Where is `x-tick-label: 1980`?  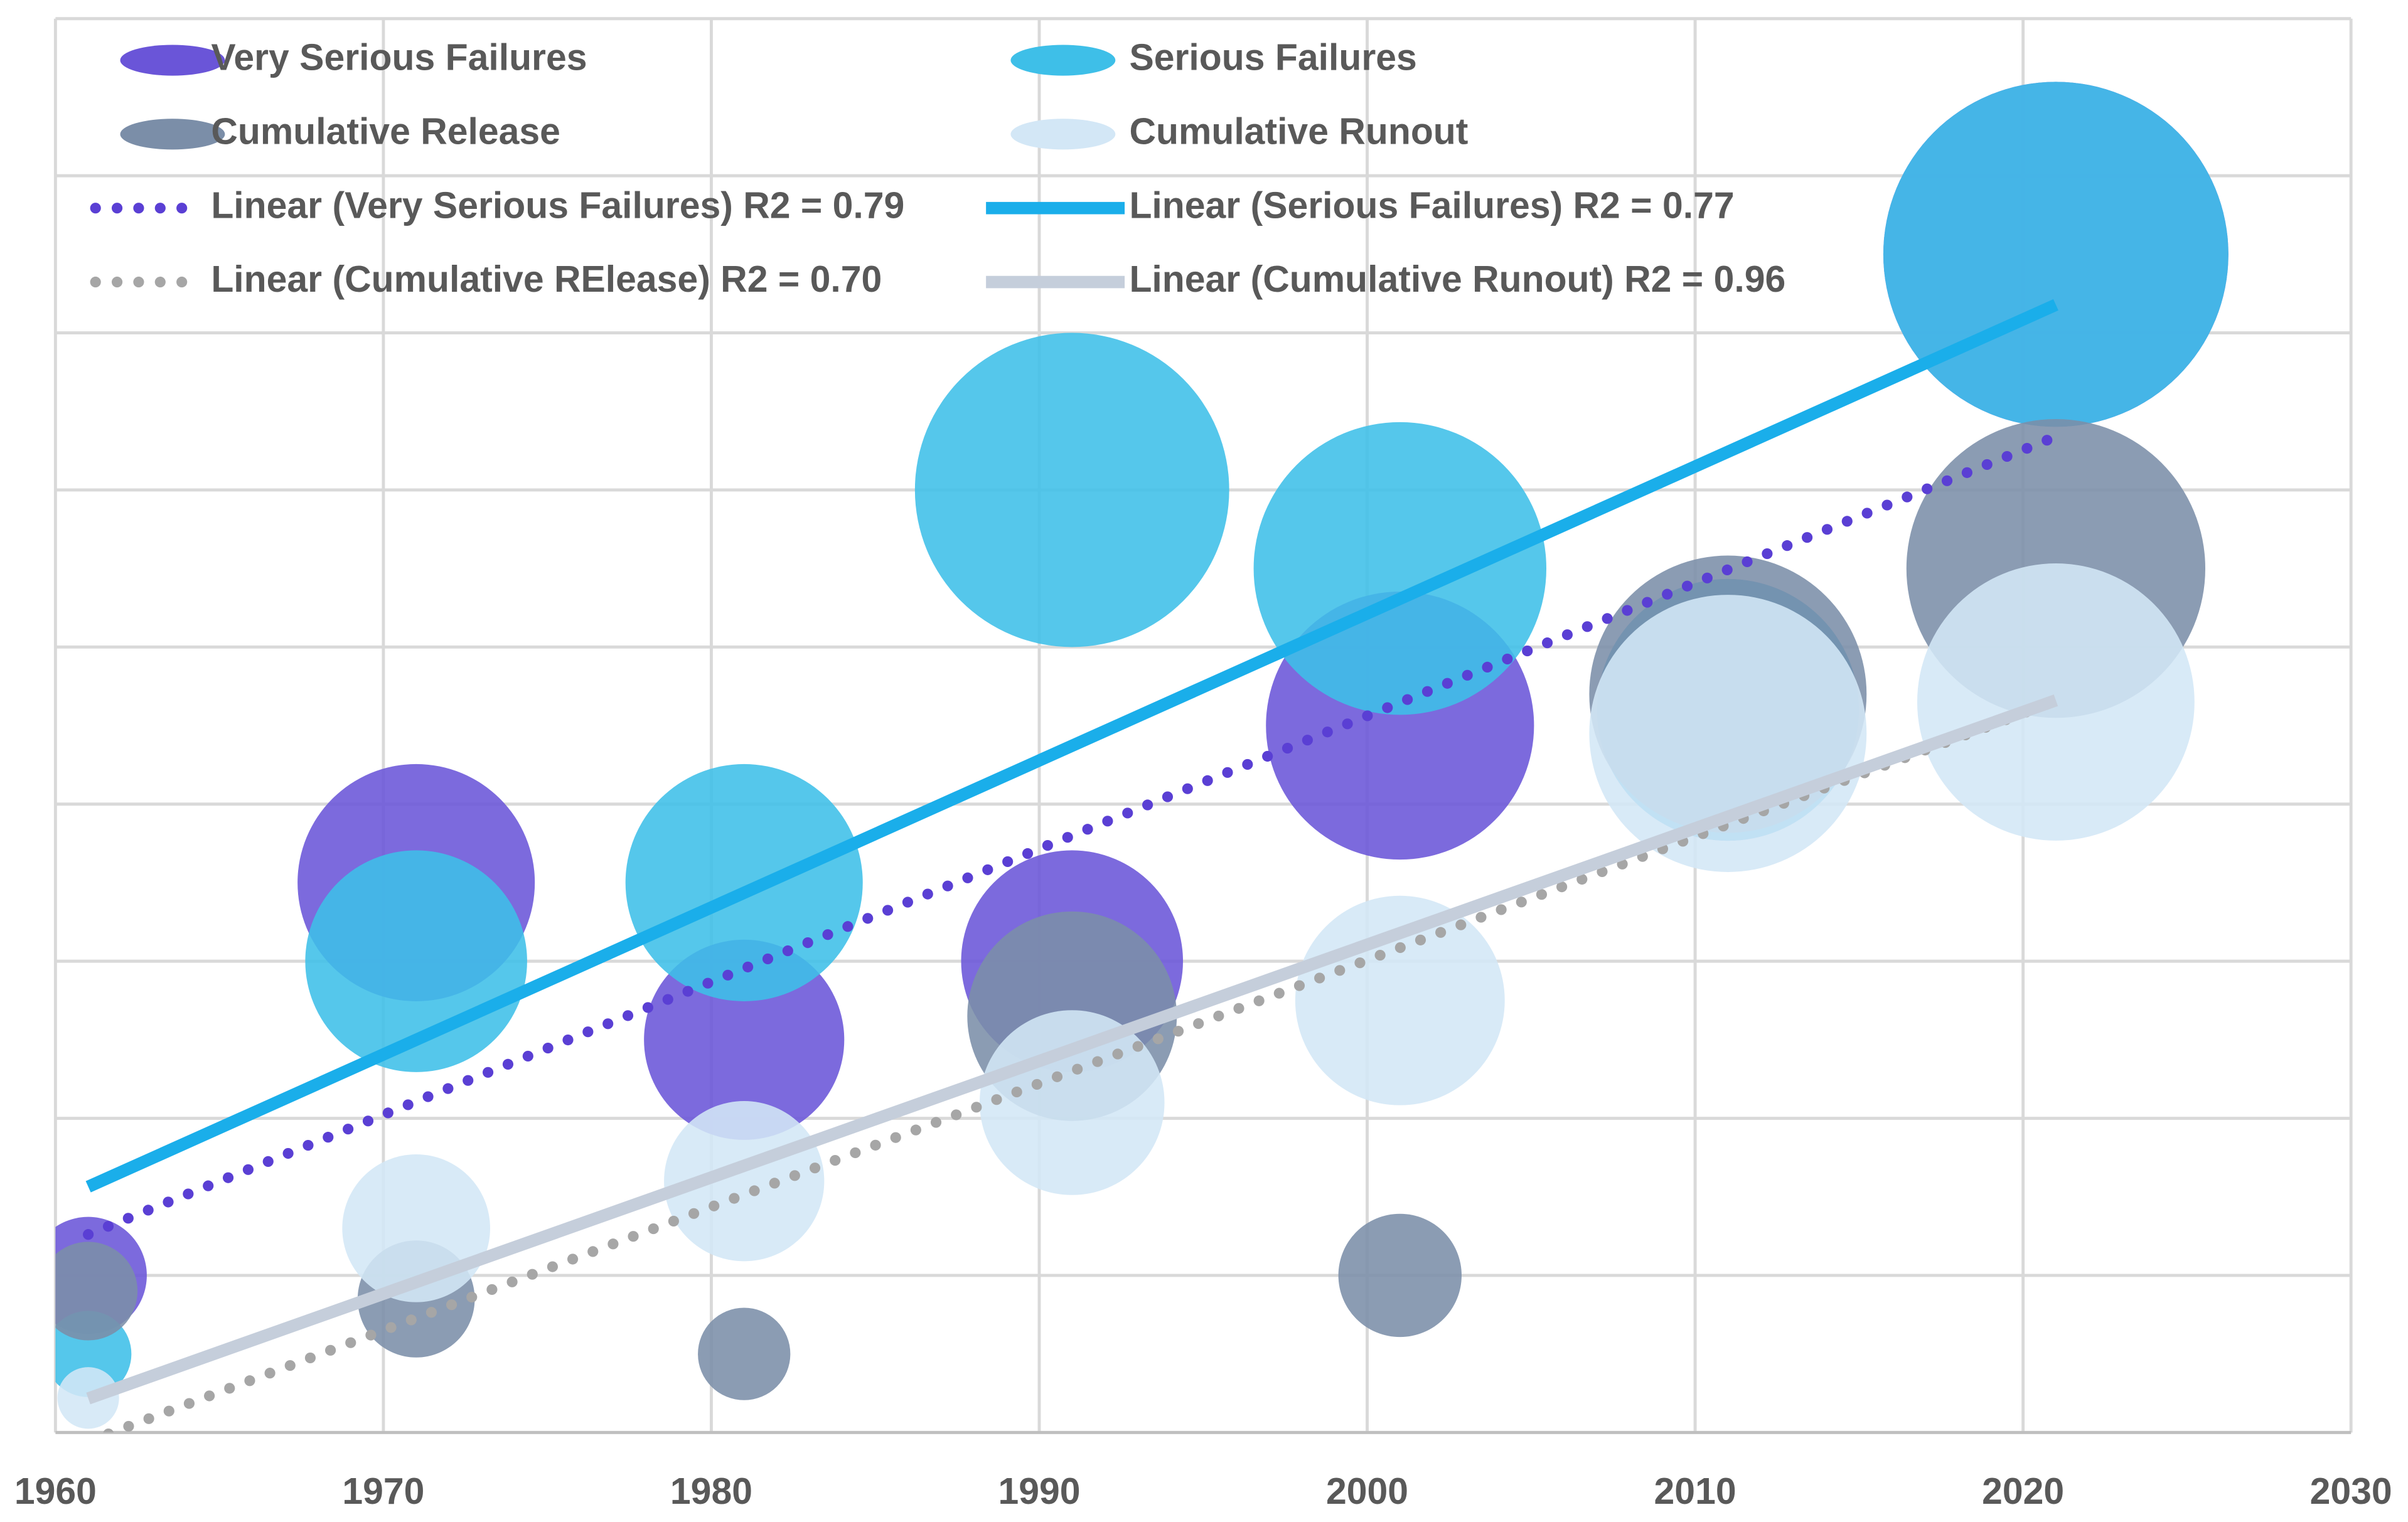 x-tick-label: 1980 is located at coordinates (711, 1491).